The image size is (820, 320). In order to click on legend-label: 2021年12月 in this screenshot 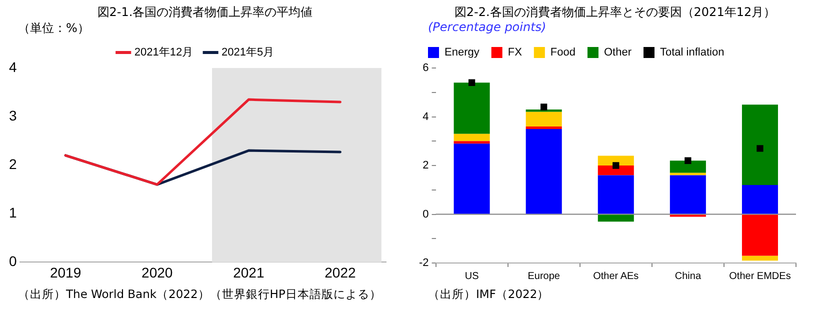, I will do `click(164, 52)`.